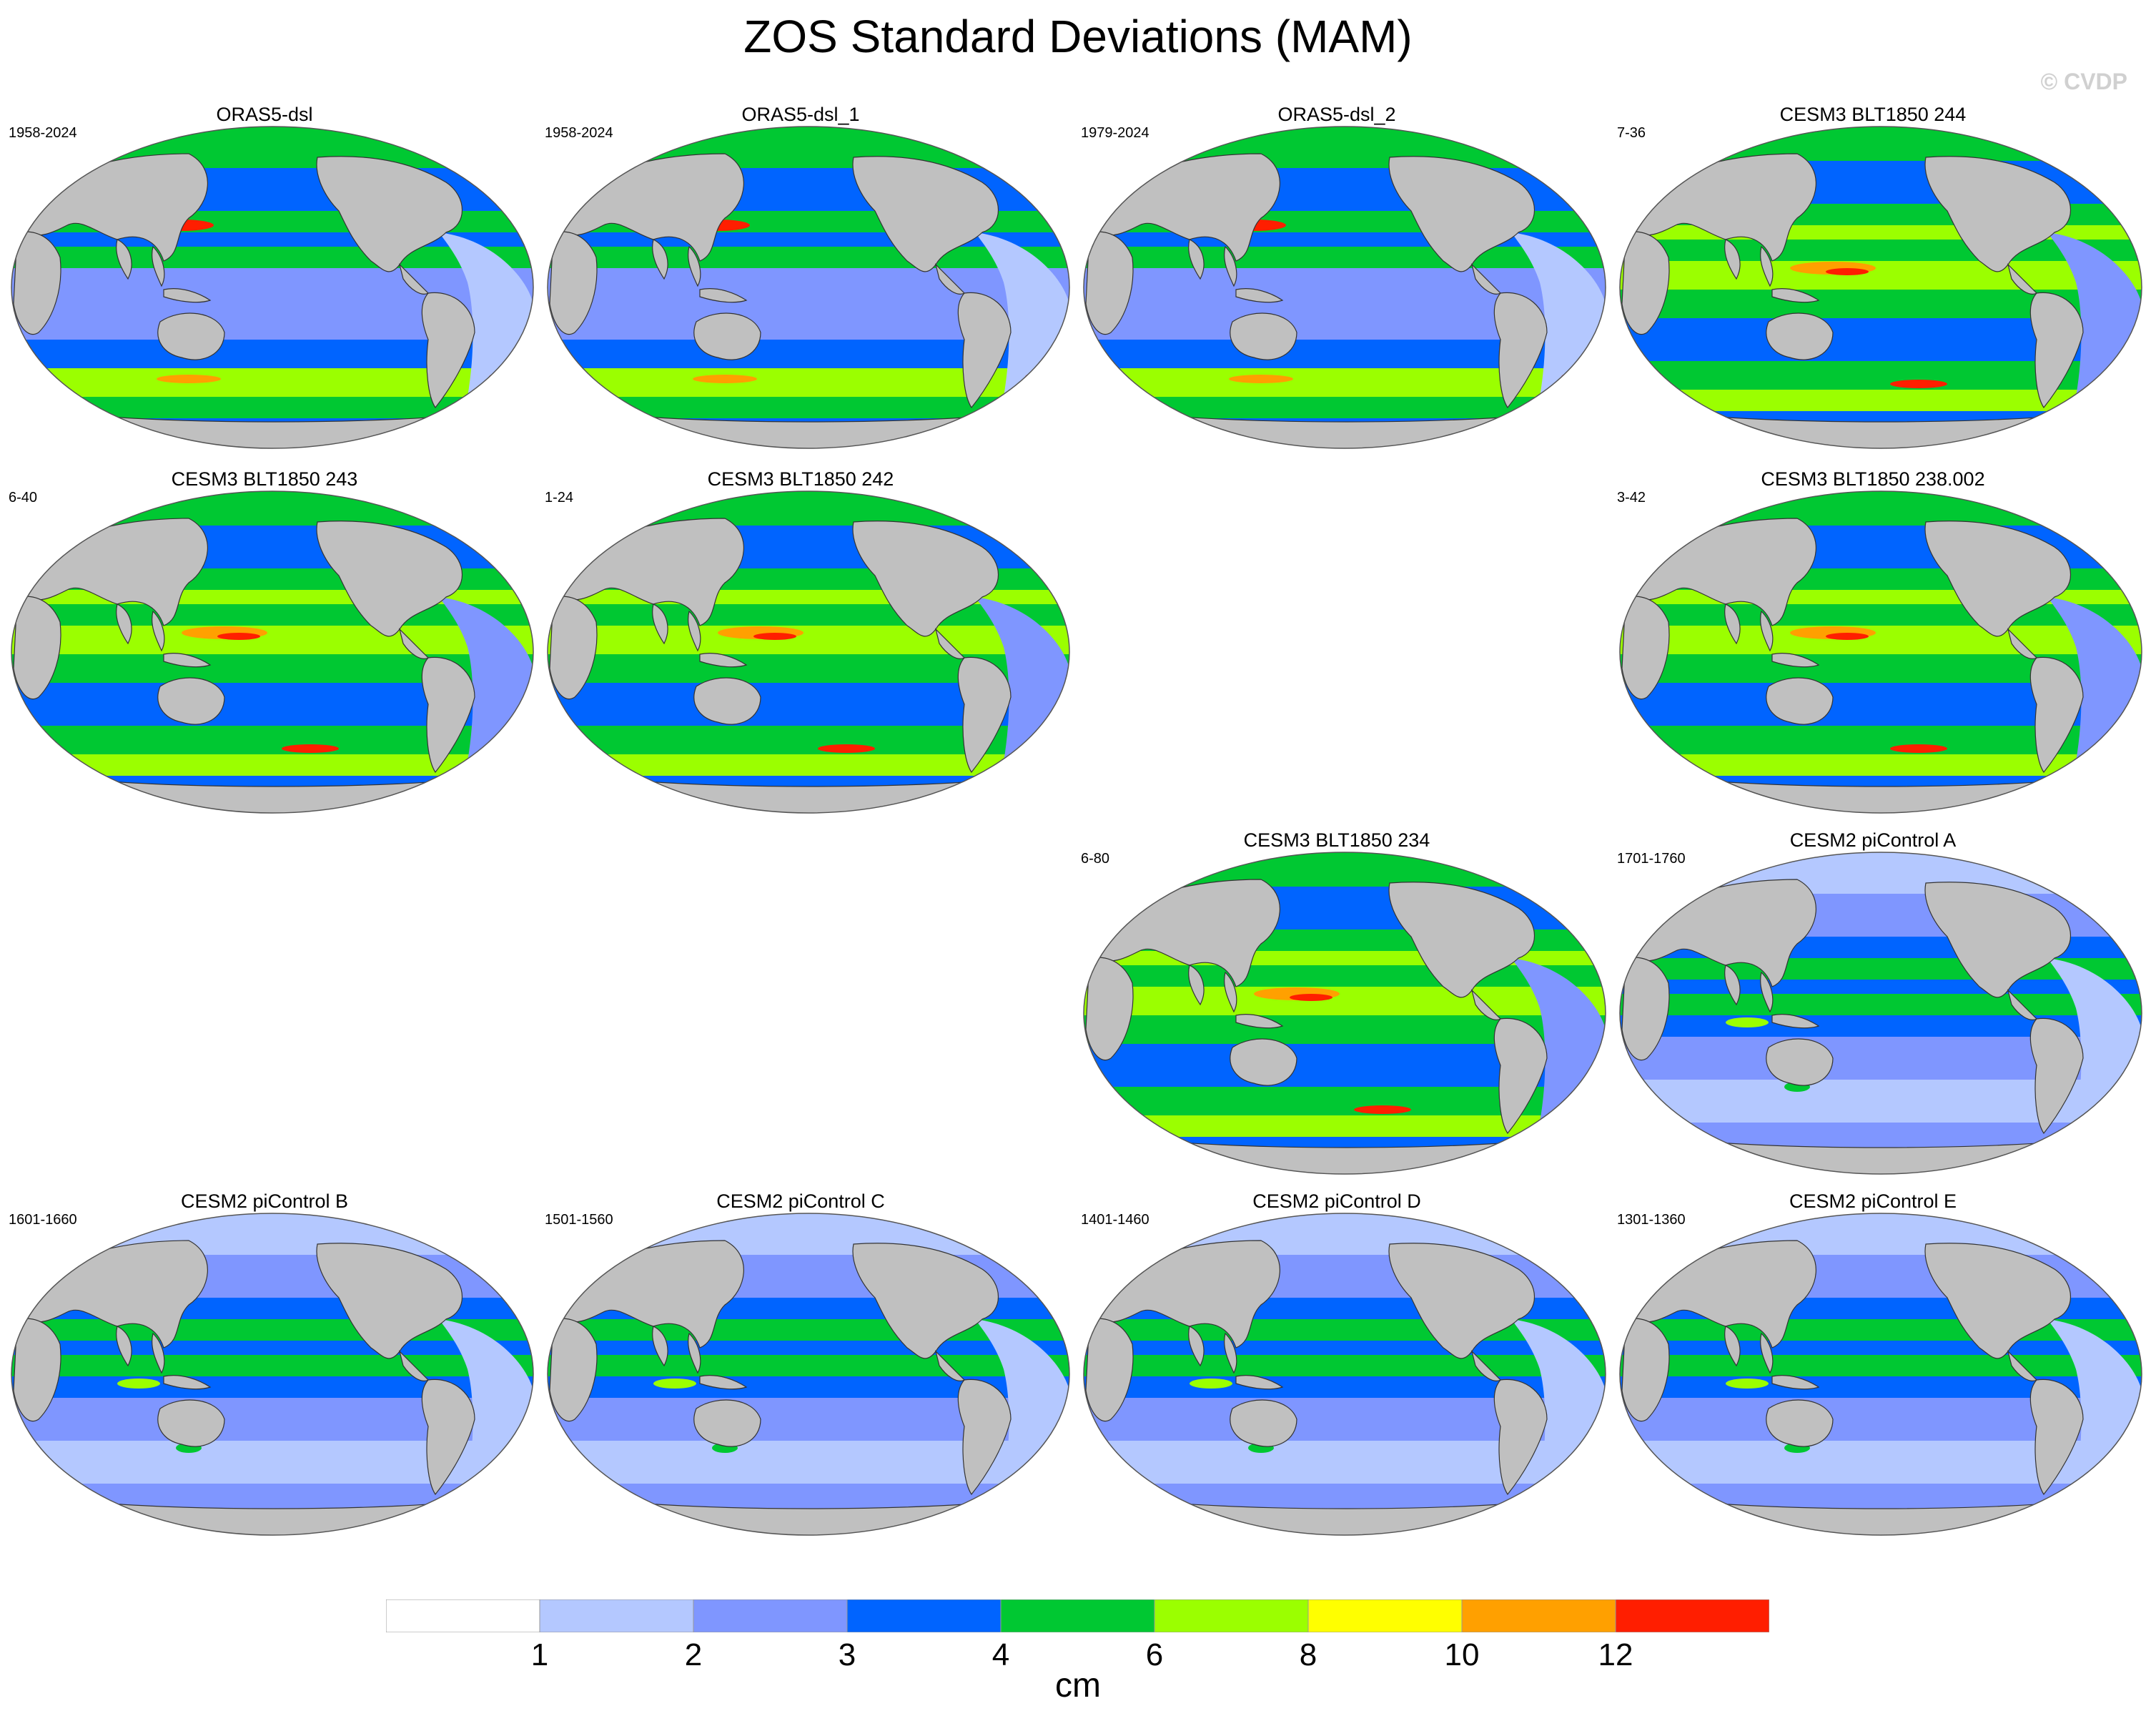 Image resolution: width=2156 pixels, height=1721 pixels. What do you see at coordinates (1615, 1655) in the screenshot?
I see `colorbar-tick-label: 12` at bounding box center [1615, 1655].